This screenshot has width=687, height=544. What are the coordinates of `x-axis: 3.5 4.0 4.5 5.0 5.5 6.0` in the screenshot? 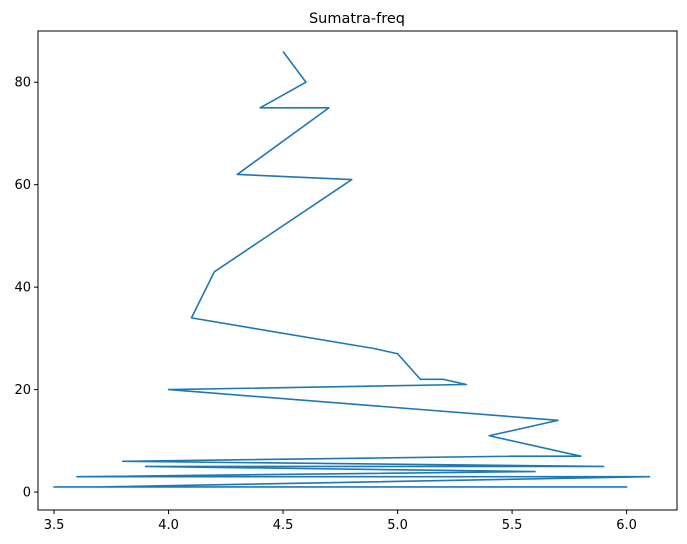 It's located at (340, 521).